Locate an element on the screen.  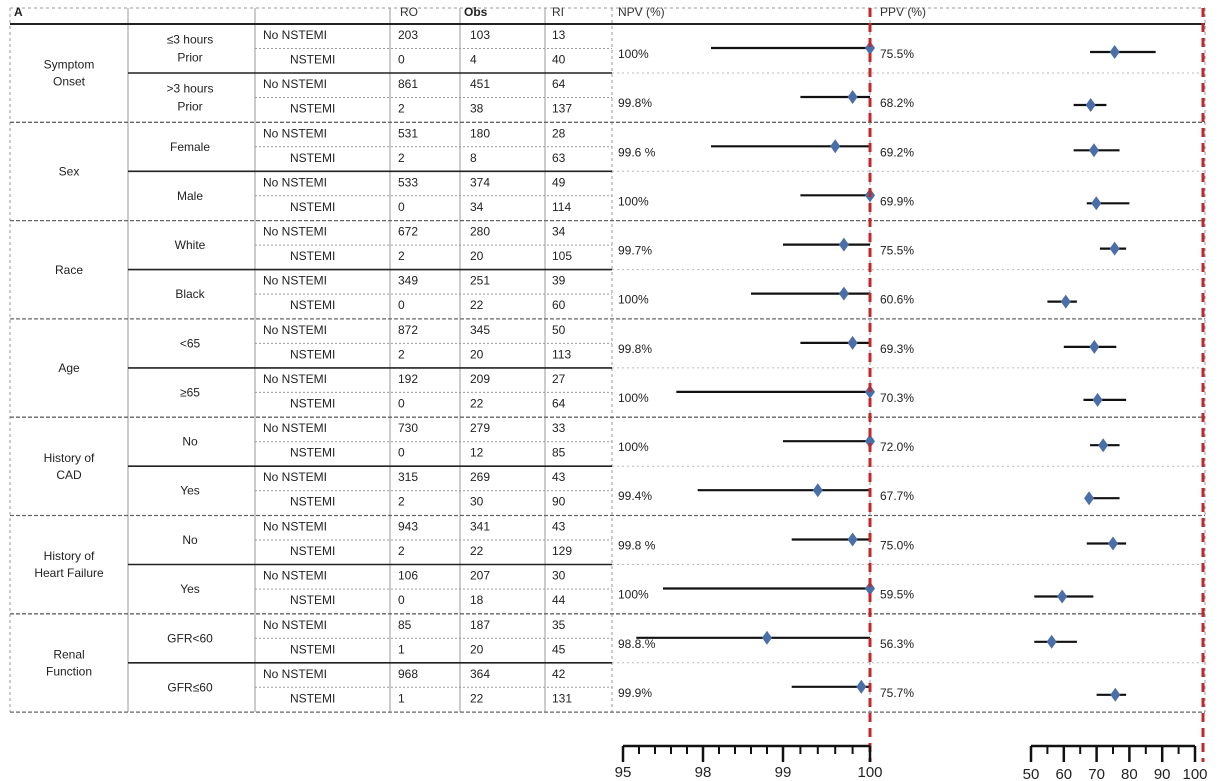
ppv-tick-label: 100 is located at coordinates (1194, 773).